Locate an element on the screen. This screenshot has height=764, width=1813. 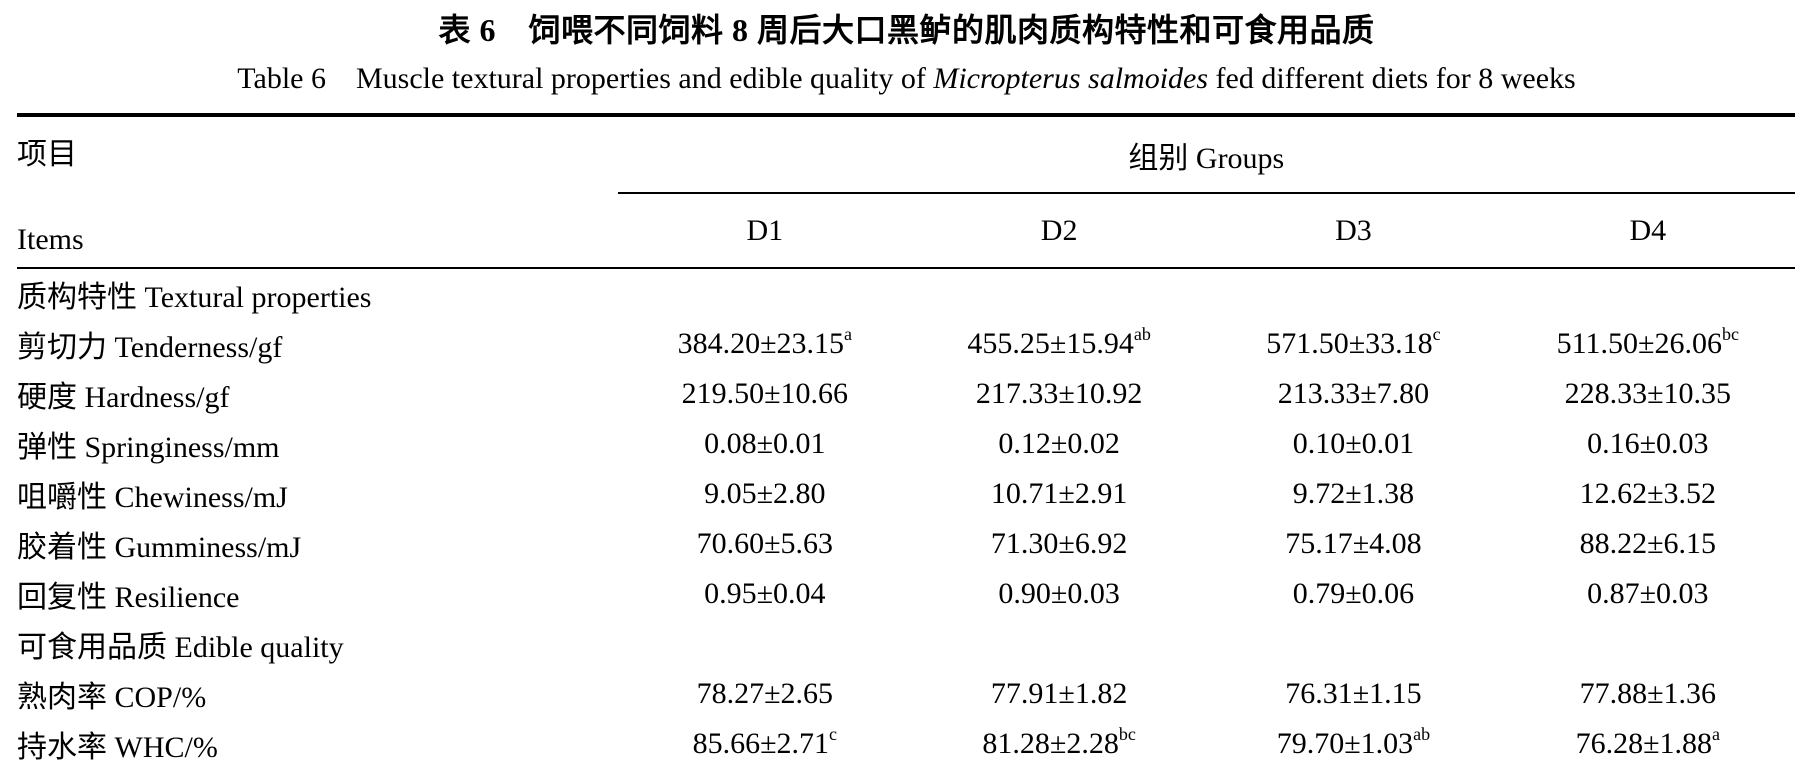
cell-value: 85.66±2.71 is located at coordinates (761, 744).